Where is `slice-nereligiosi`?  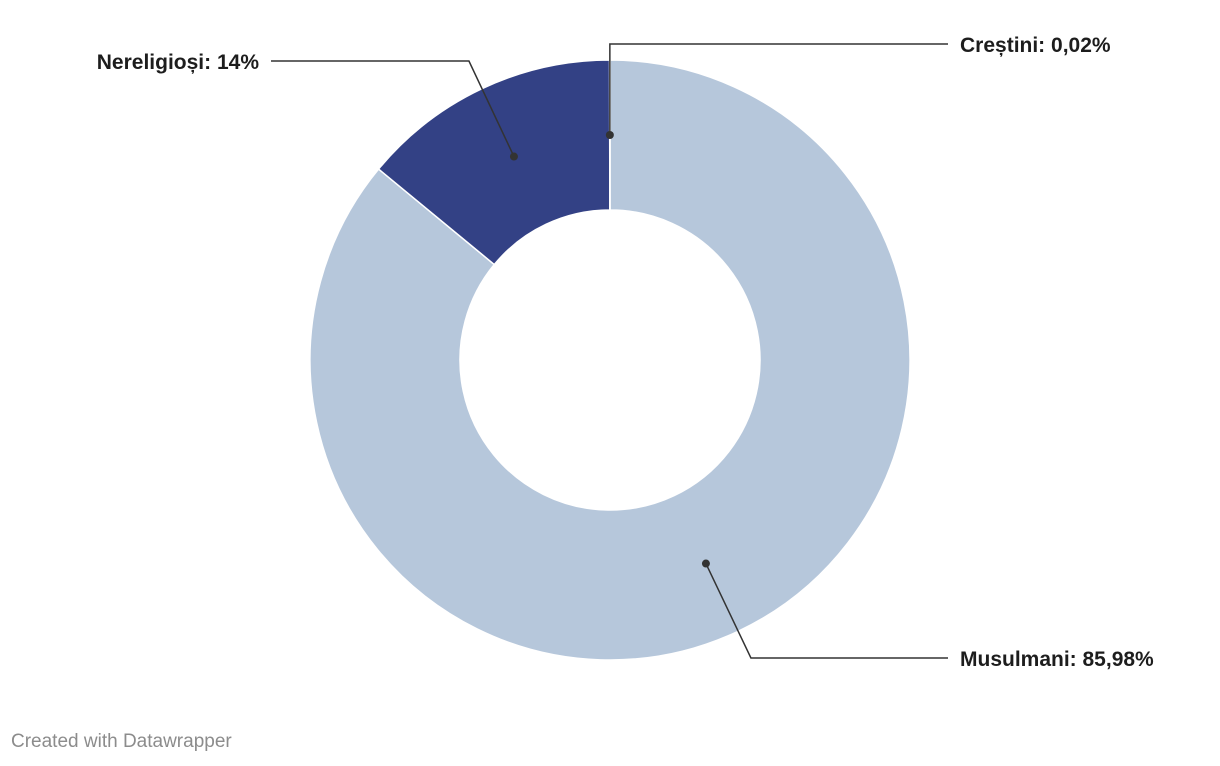 slice-nereligiosi is located at coordinates (494, 162).